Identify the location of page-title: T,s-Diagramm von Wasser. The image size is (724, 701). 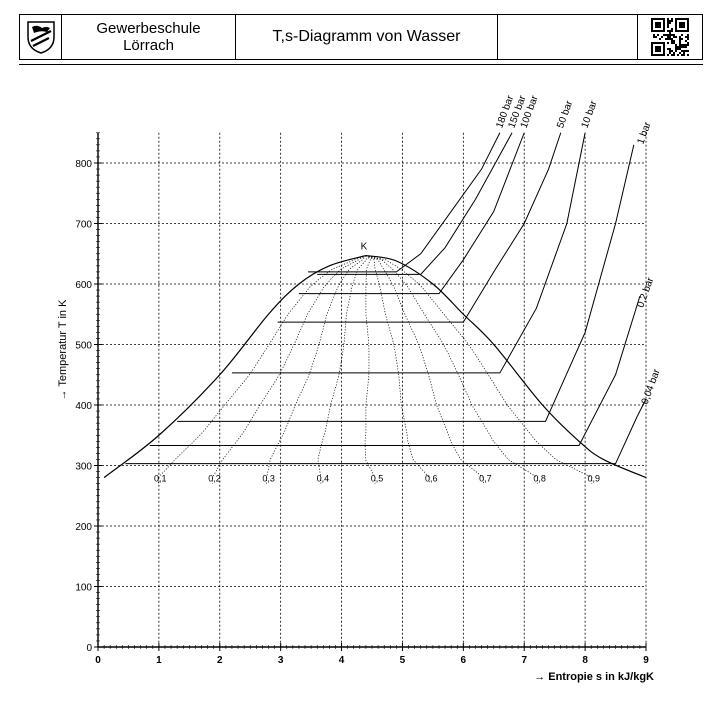
(366, 36).